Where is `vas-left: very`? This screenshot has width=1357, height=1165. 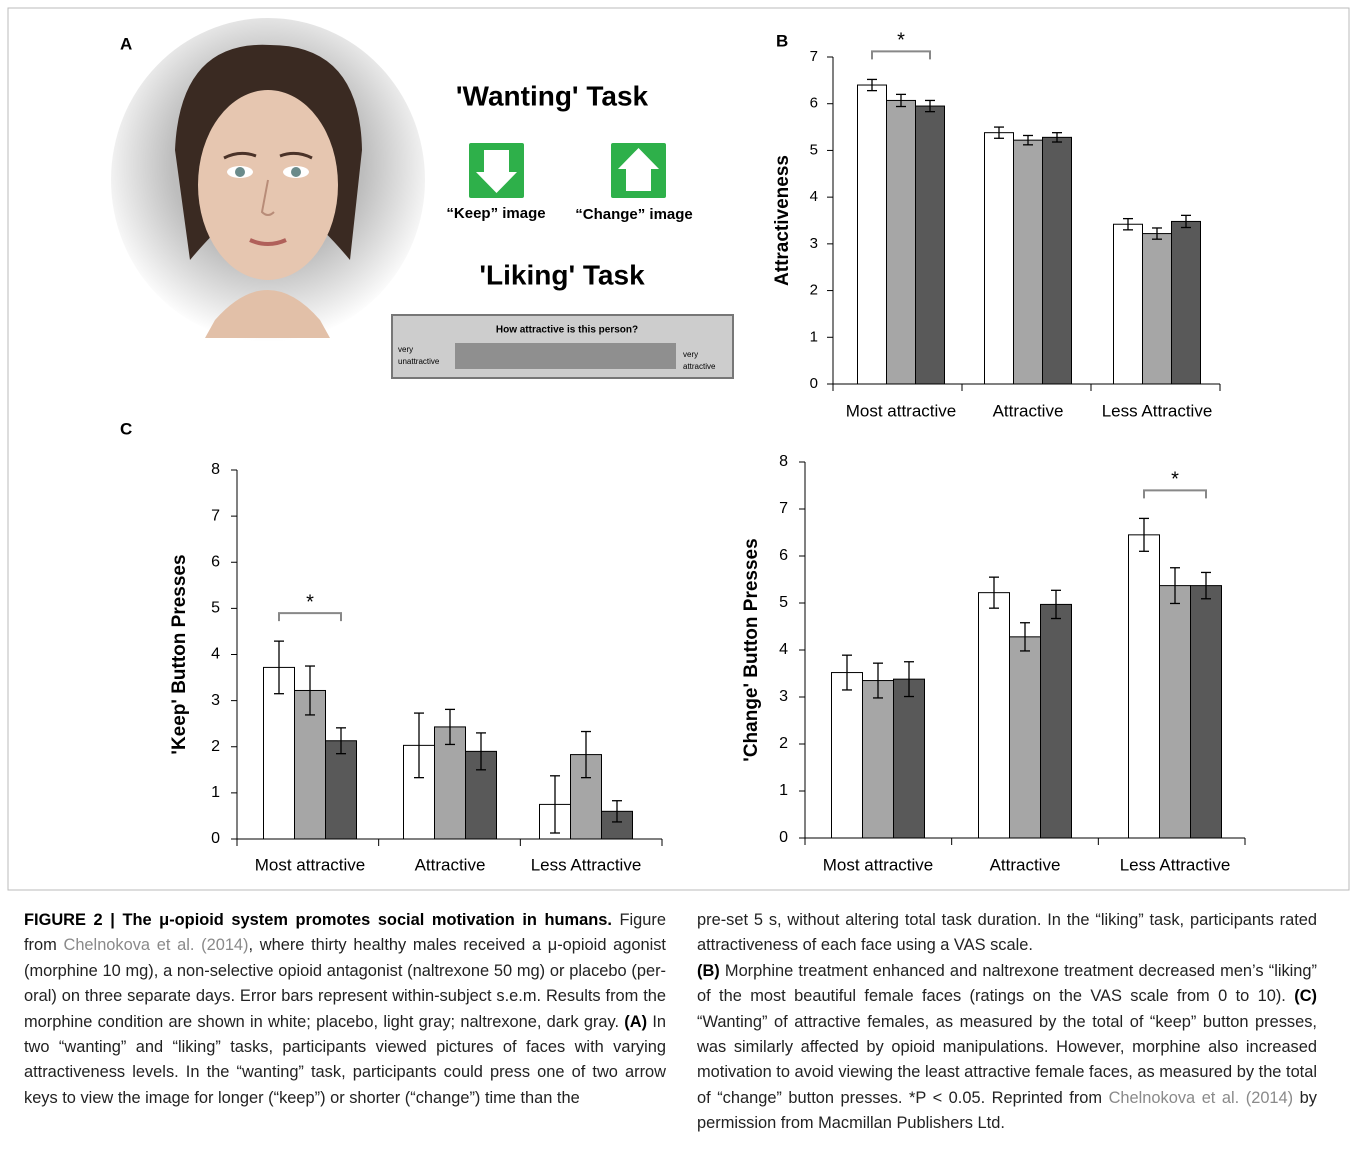
vas-left: very is located at coordinates (405, 349).